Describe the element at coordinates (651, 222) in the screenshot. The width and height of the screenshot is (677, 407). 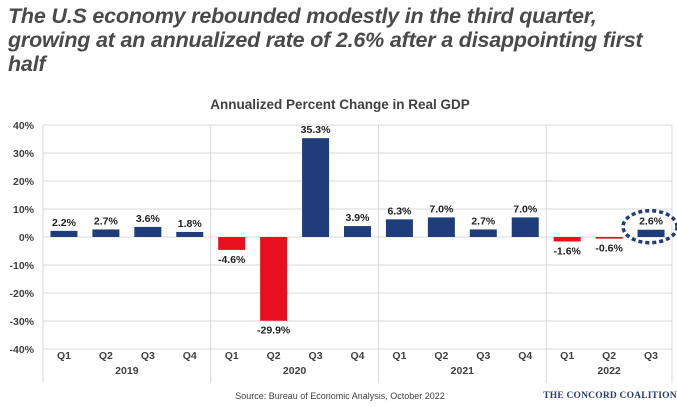
I see `data-label: 2.6%` at that location.